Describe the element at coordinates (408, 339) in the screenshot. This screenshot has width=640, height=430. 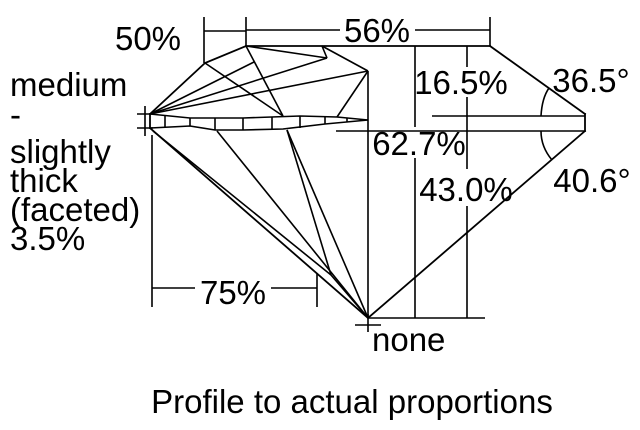
I see `culet-label: none` at that location.